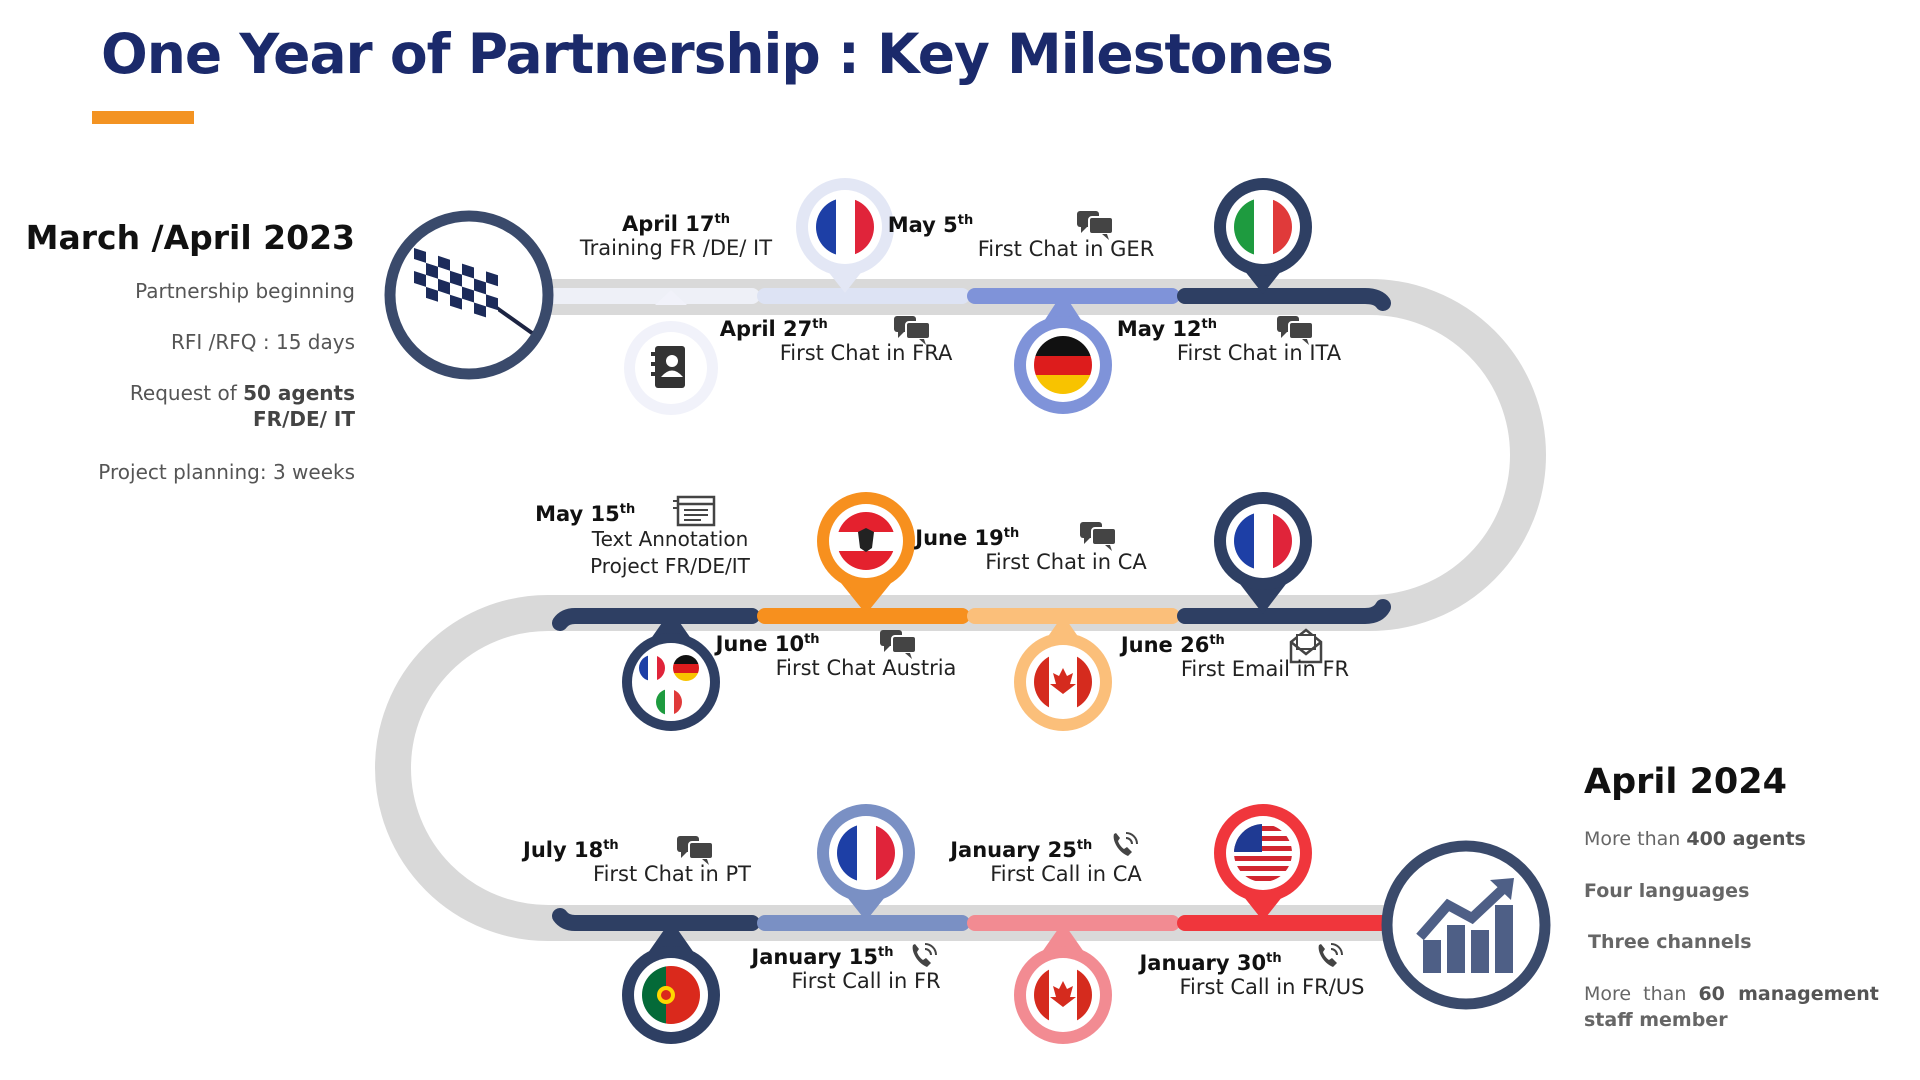 The width and height of the screenshot is (1920, 1080). Describe the element at coordinates (866, 668) in the screenshot. I see `milestone-text: First Chat Austria` at that location.